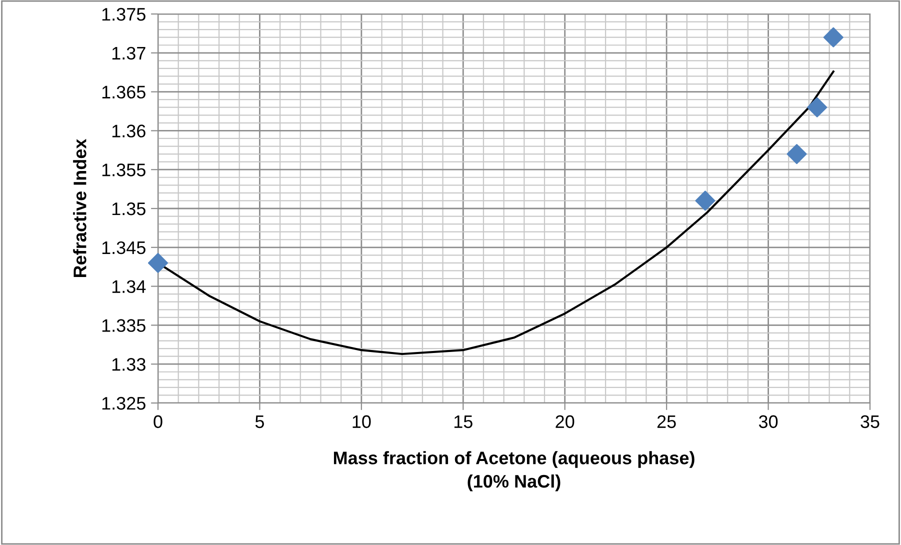 The height and width of the screenshot is (545, 901). Describe the element at coordinates (870, 421) in the screenshot. I see `x-tick-label: 35` at that location.